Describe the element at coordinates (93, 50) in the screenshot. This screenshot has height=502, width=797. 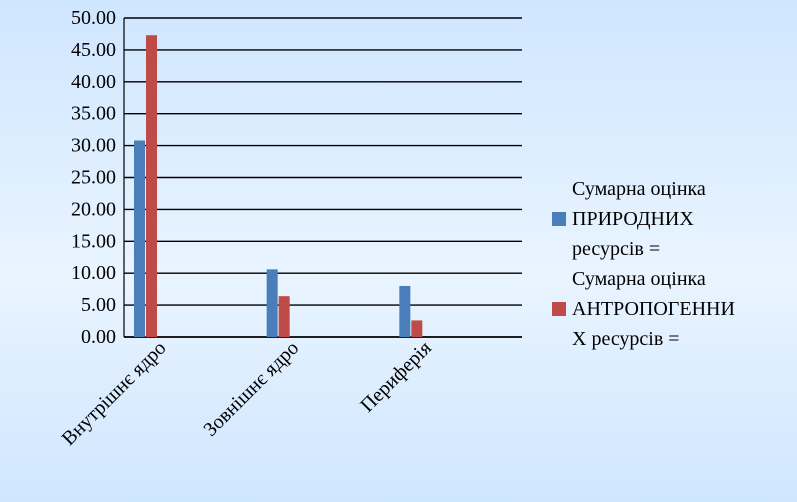
I see `y-tick-label: 45.00` at that location.